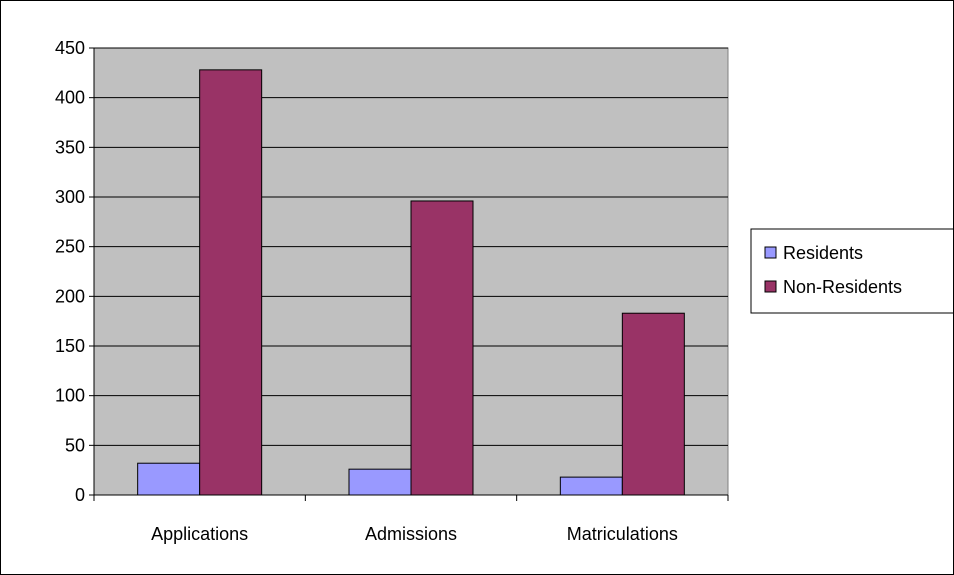 Image resolution: width=954 pixels, height=575 pixels. I want to click on y-tick-label: 0, so click(80, 495).